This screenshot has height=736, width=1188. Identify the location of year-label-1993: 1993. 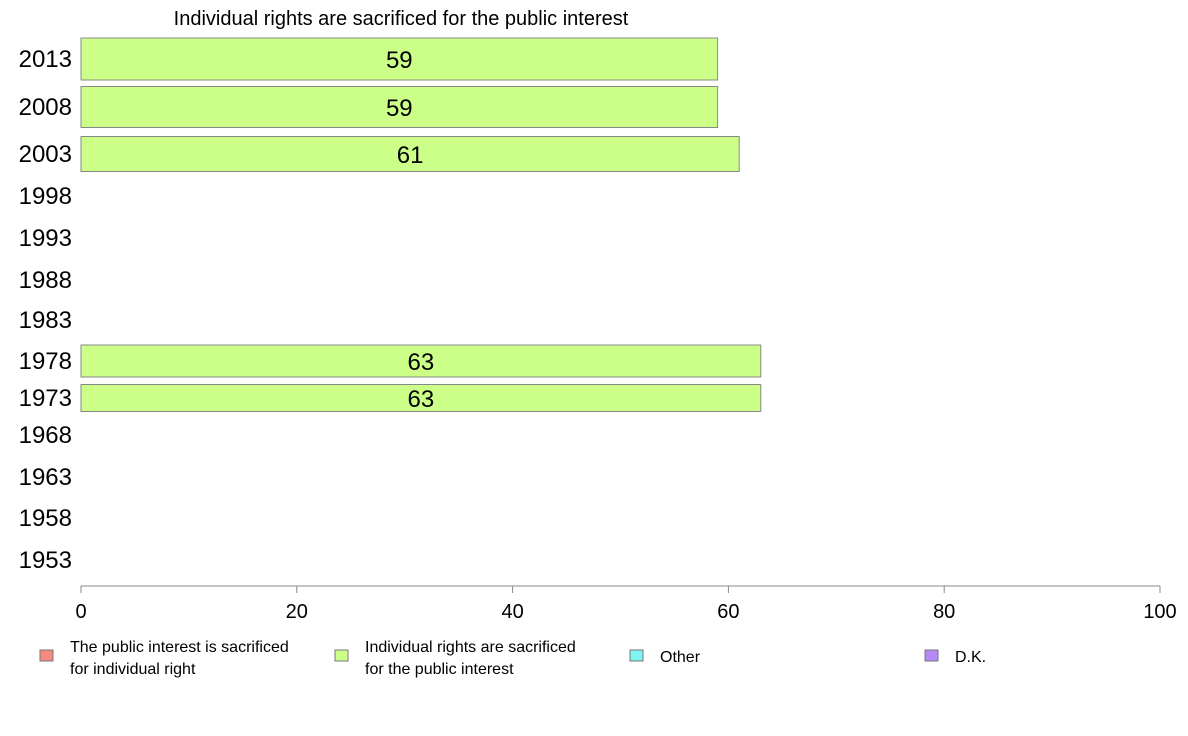
(45, 238).